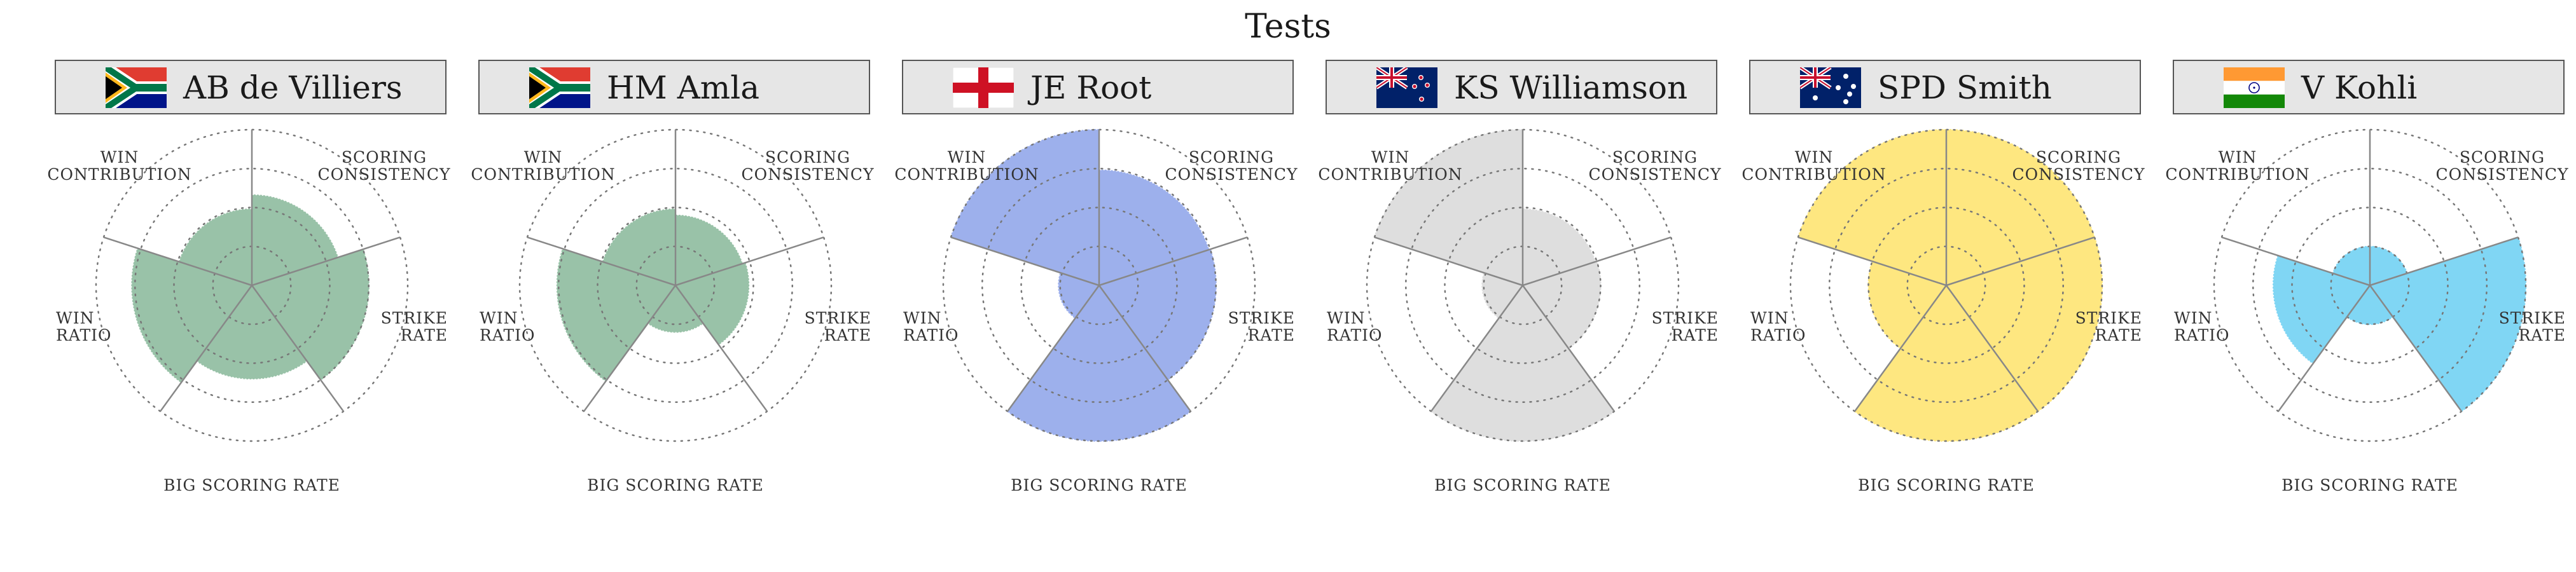  I want to click on player-header: JE Root, so click(1098, 87).